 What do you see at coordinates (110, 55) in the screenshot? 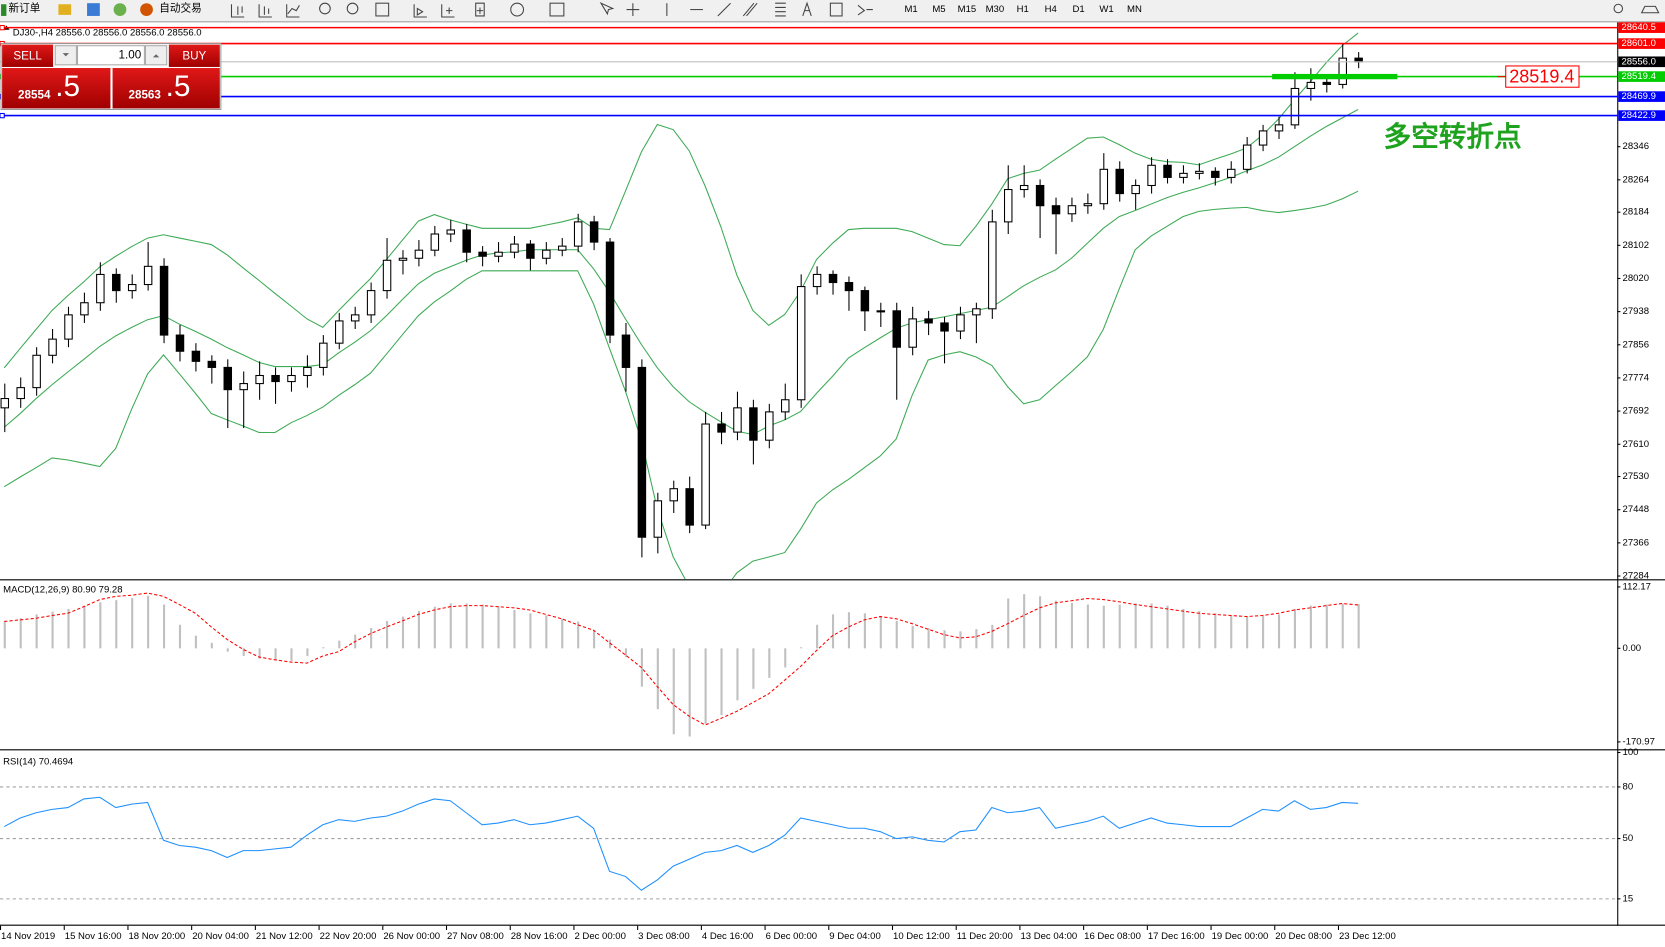
I see `volume-input` at bounding box center [110, 55].